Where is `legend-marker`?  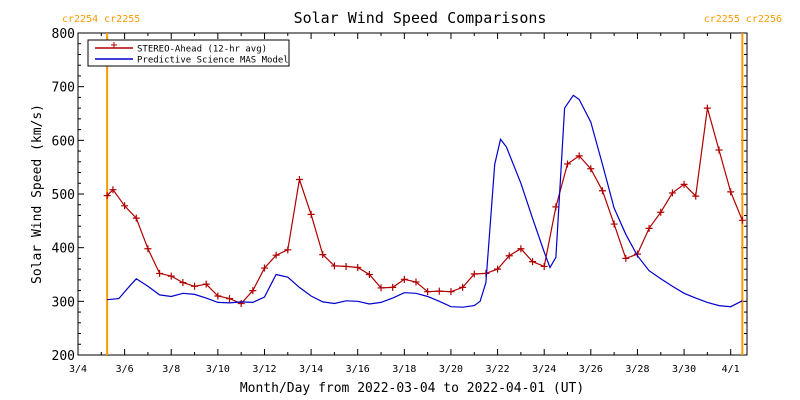
legend-marker is located at coordinates (114, 45).